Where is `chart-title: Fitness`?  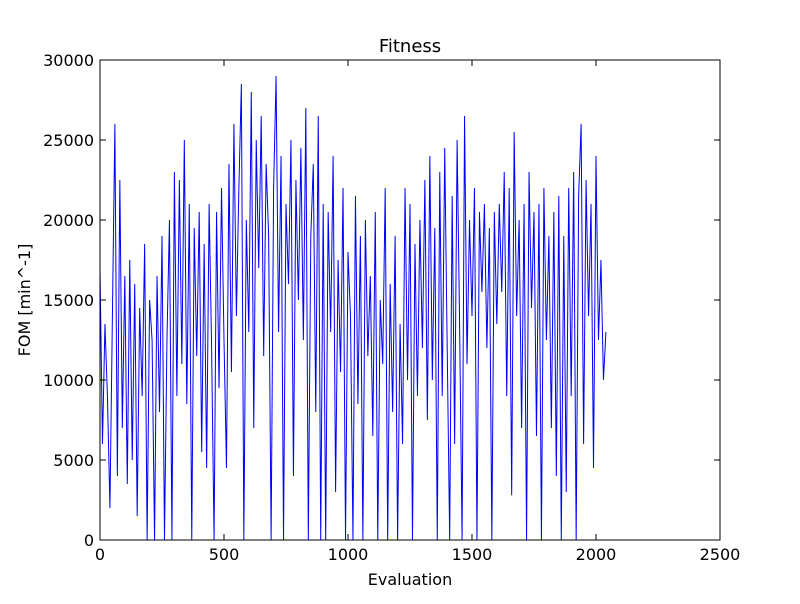
chart-title: Fitness is located at coordinates (410, 46).